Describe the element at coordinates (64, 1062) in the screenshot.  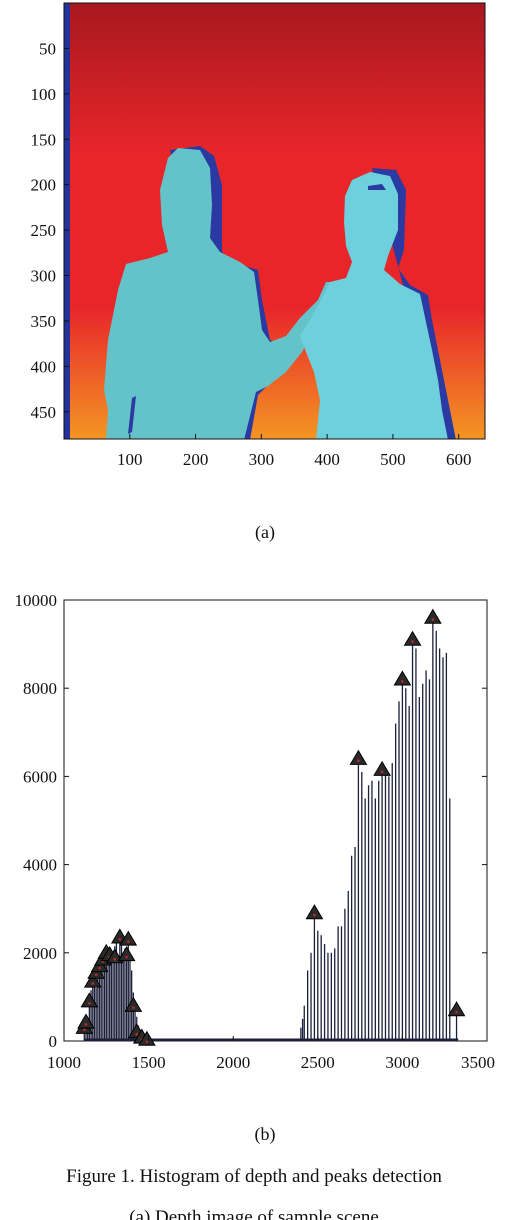
I see `x-tick-label: 1000` at that location.